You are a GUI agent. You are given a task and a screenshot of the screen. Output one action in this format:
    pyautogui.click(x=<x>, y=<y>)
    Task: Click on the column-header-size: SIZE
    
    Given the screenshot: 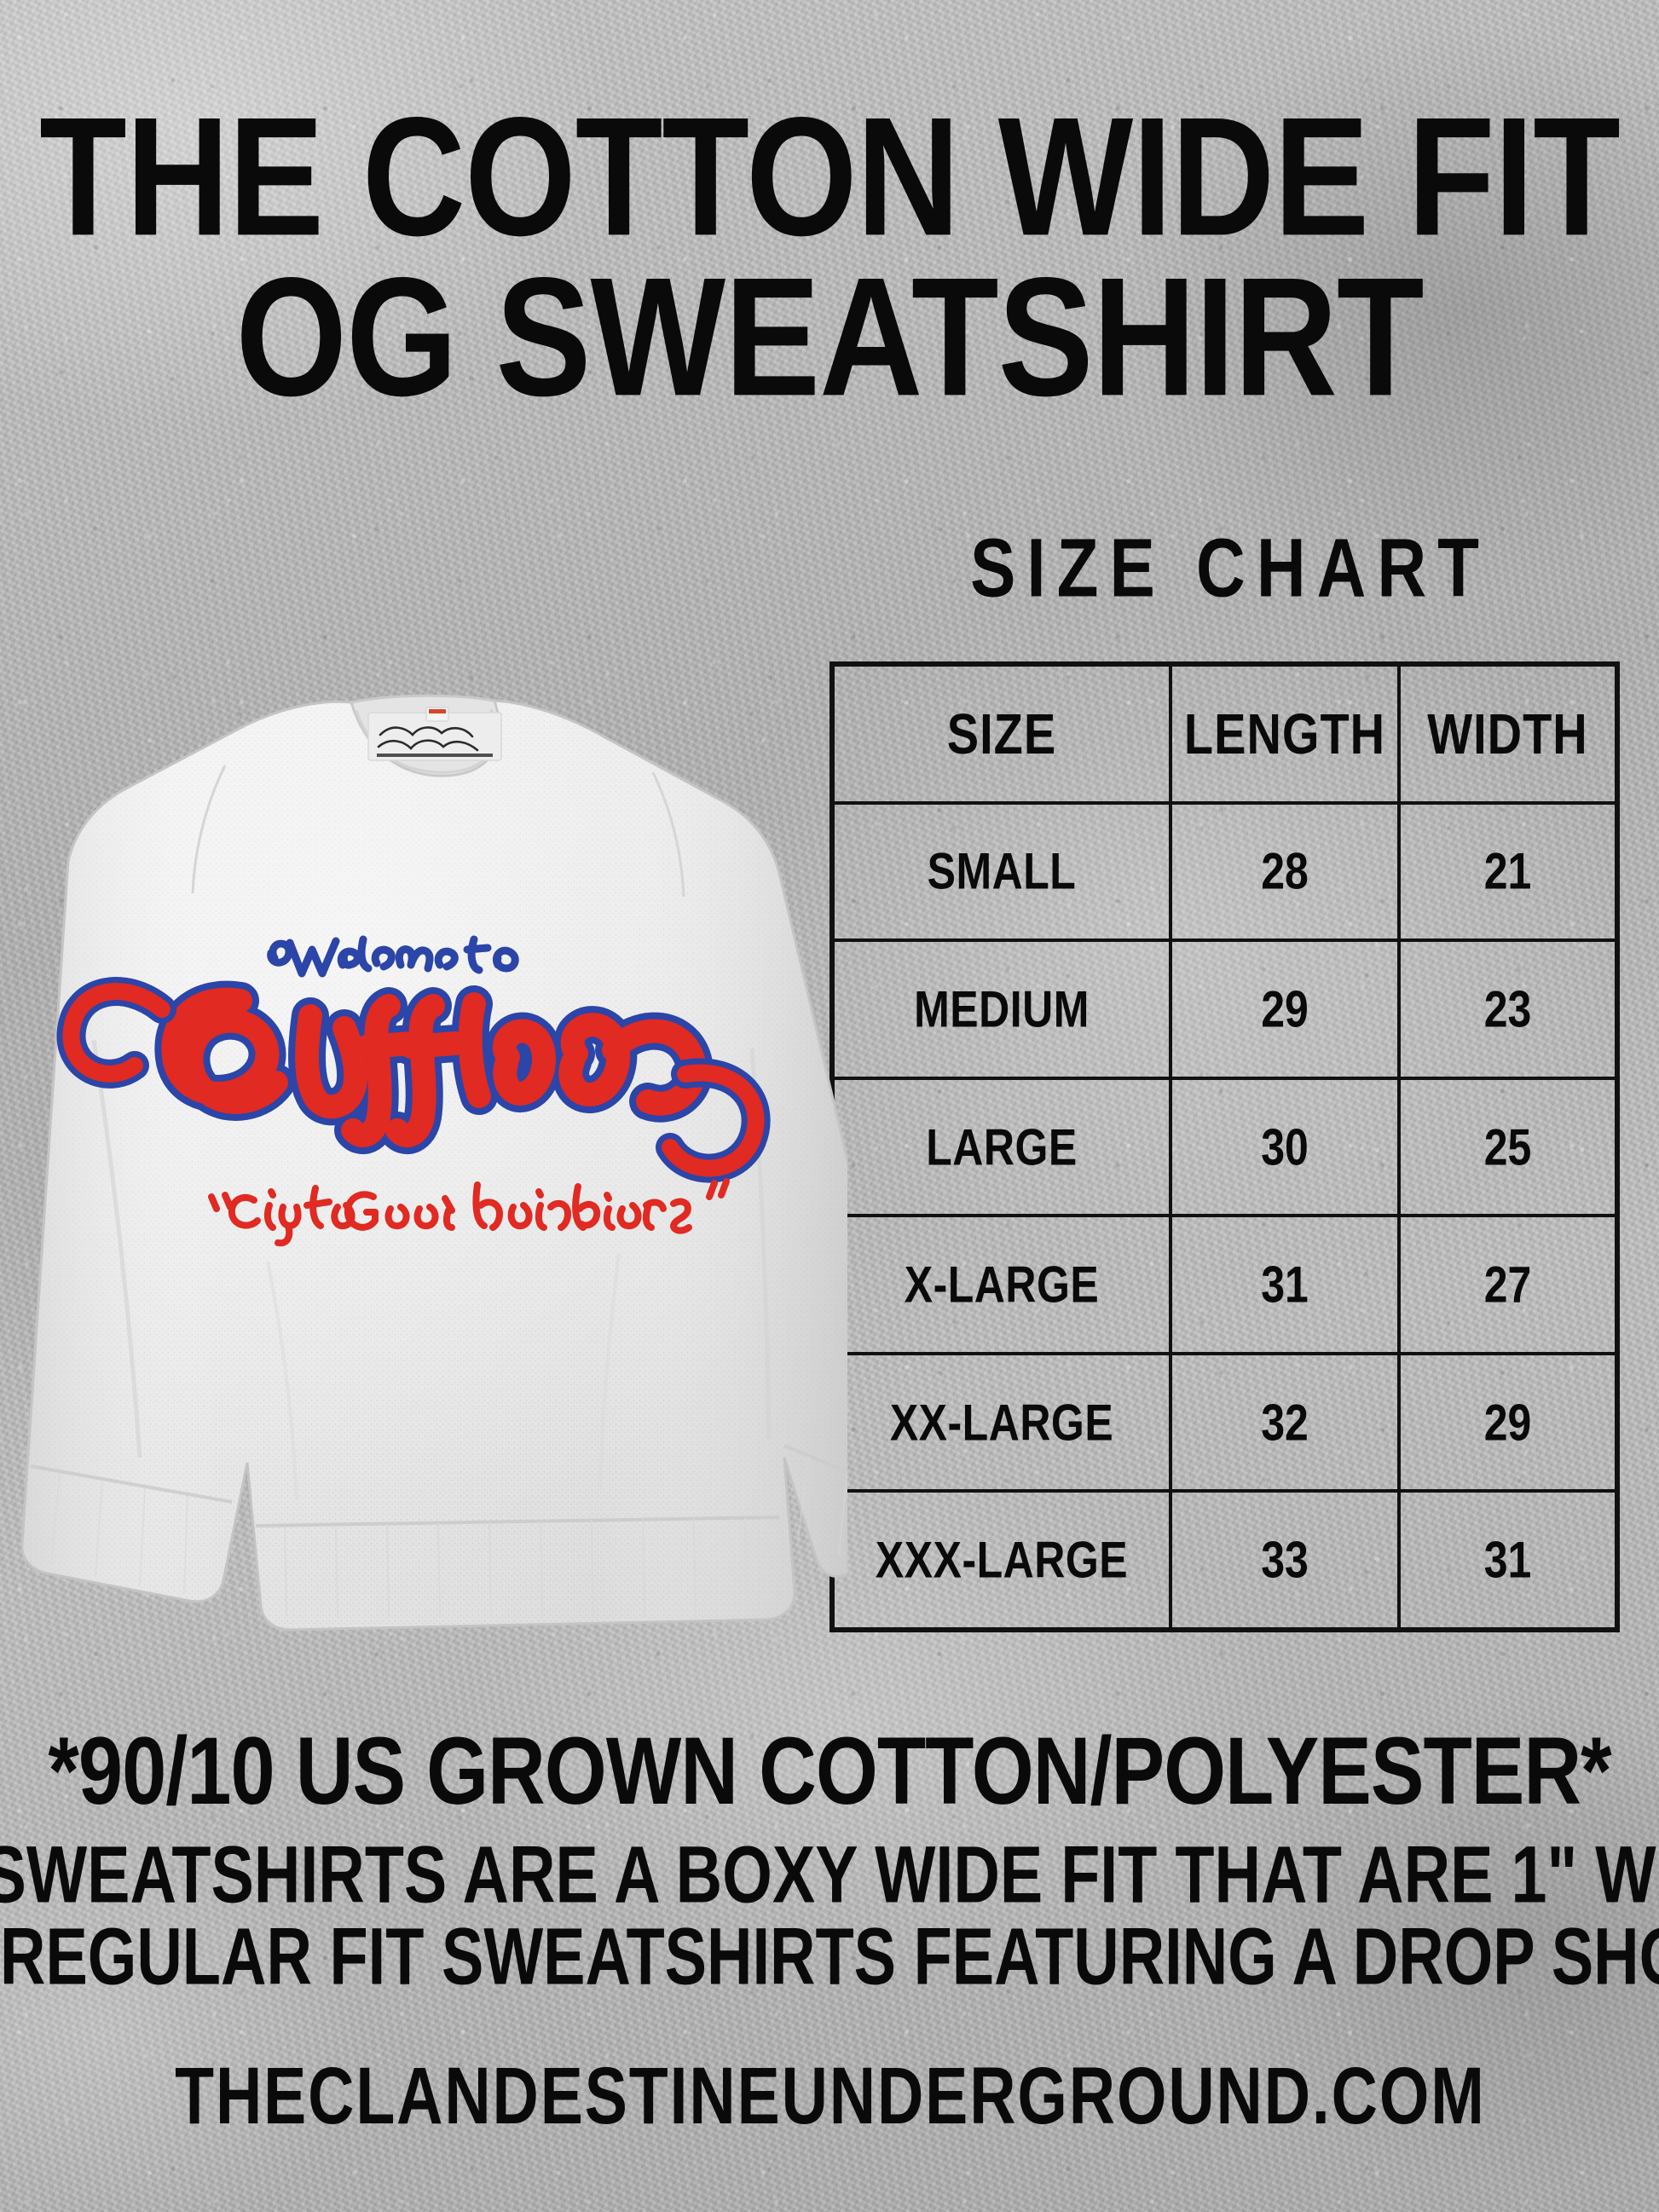 What is the action you would take?
    pyautogui.click(x=1004, y=734)
    